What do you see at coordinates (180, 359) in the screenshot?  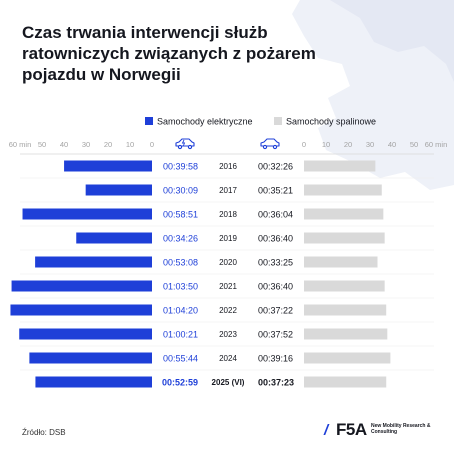 I see `data-label-electric: 00:55:44` at bounding box center [180, 359].